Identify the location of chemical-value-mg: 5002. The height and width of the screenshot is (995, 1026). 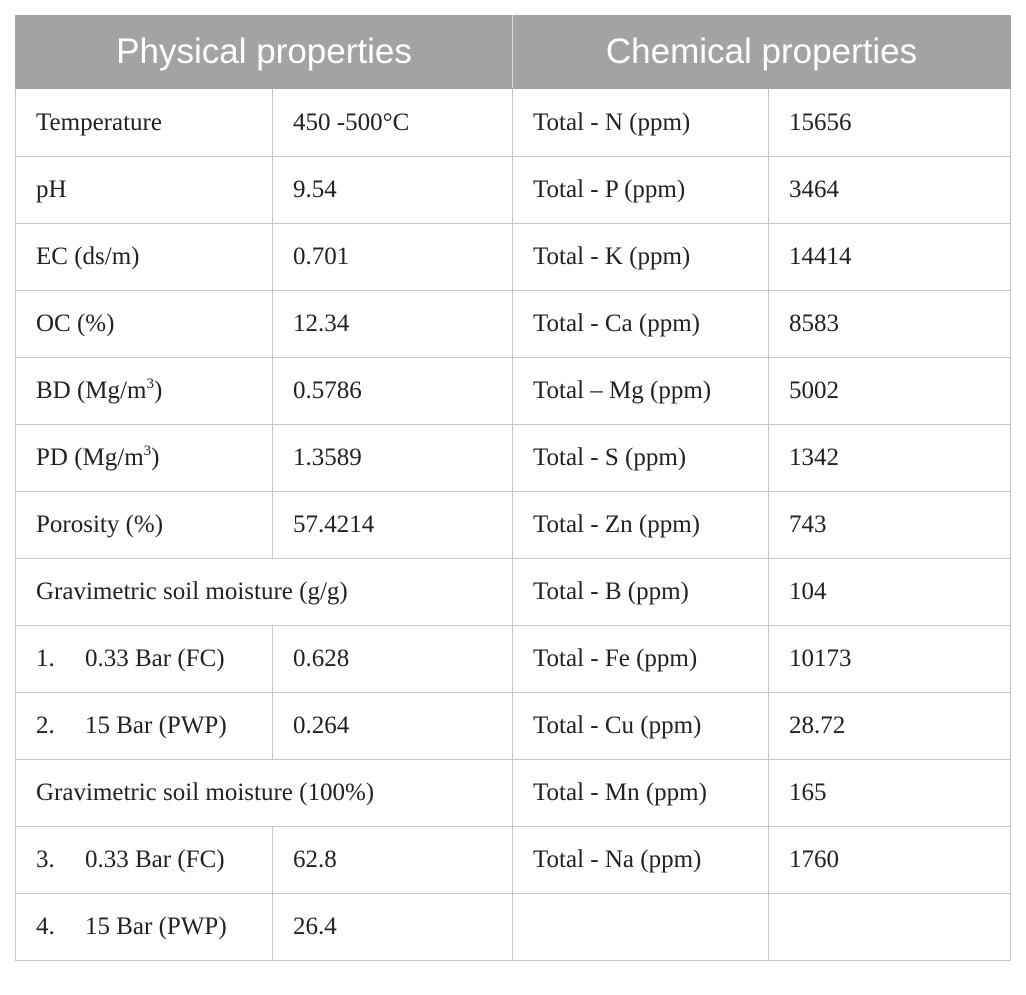
(890, 391).